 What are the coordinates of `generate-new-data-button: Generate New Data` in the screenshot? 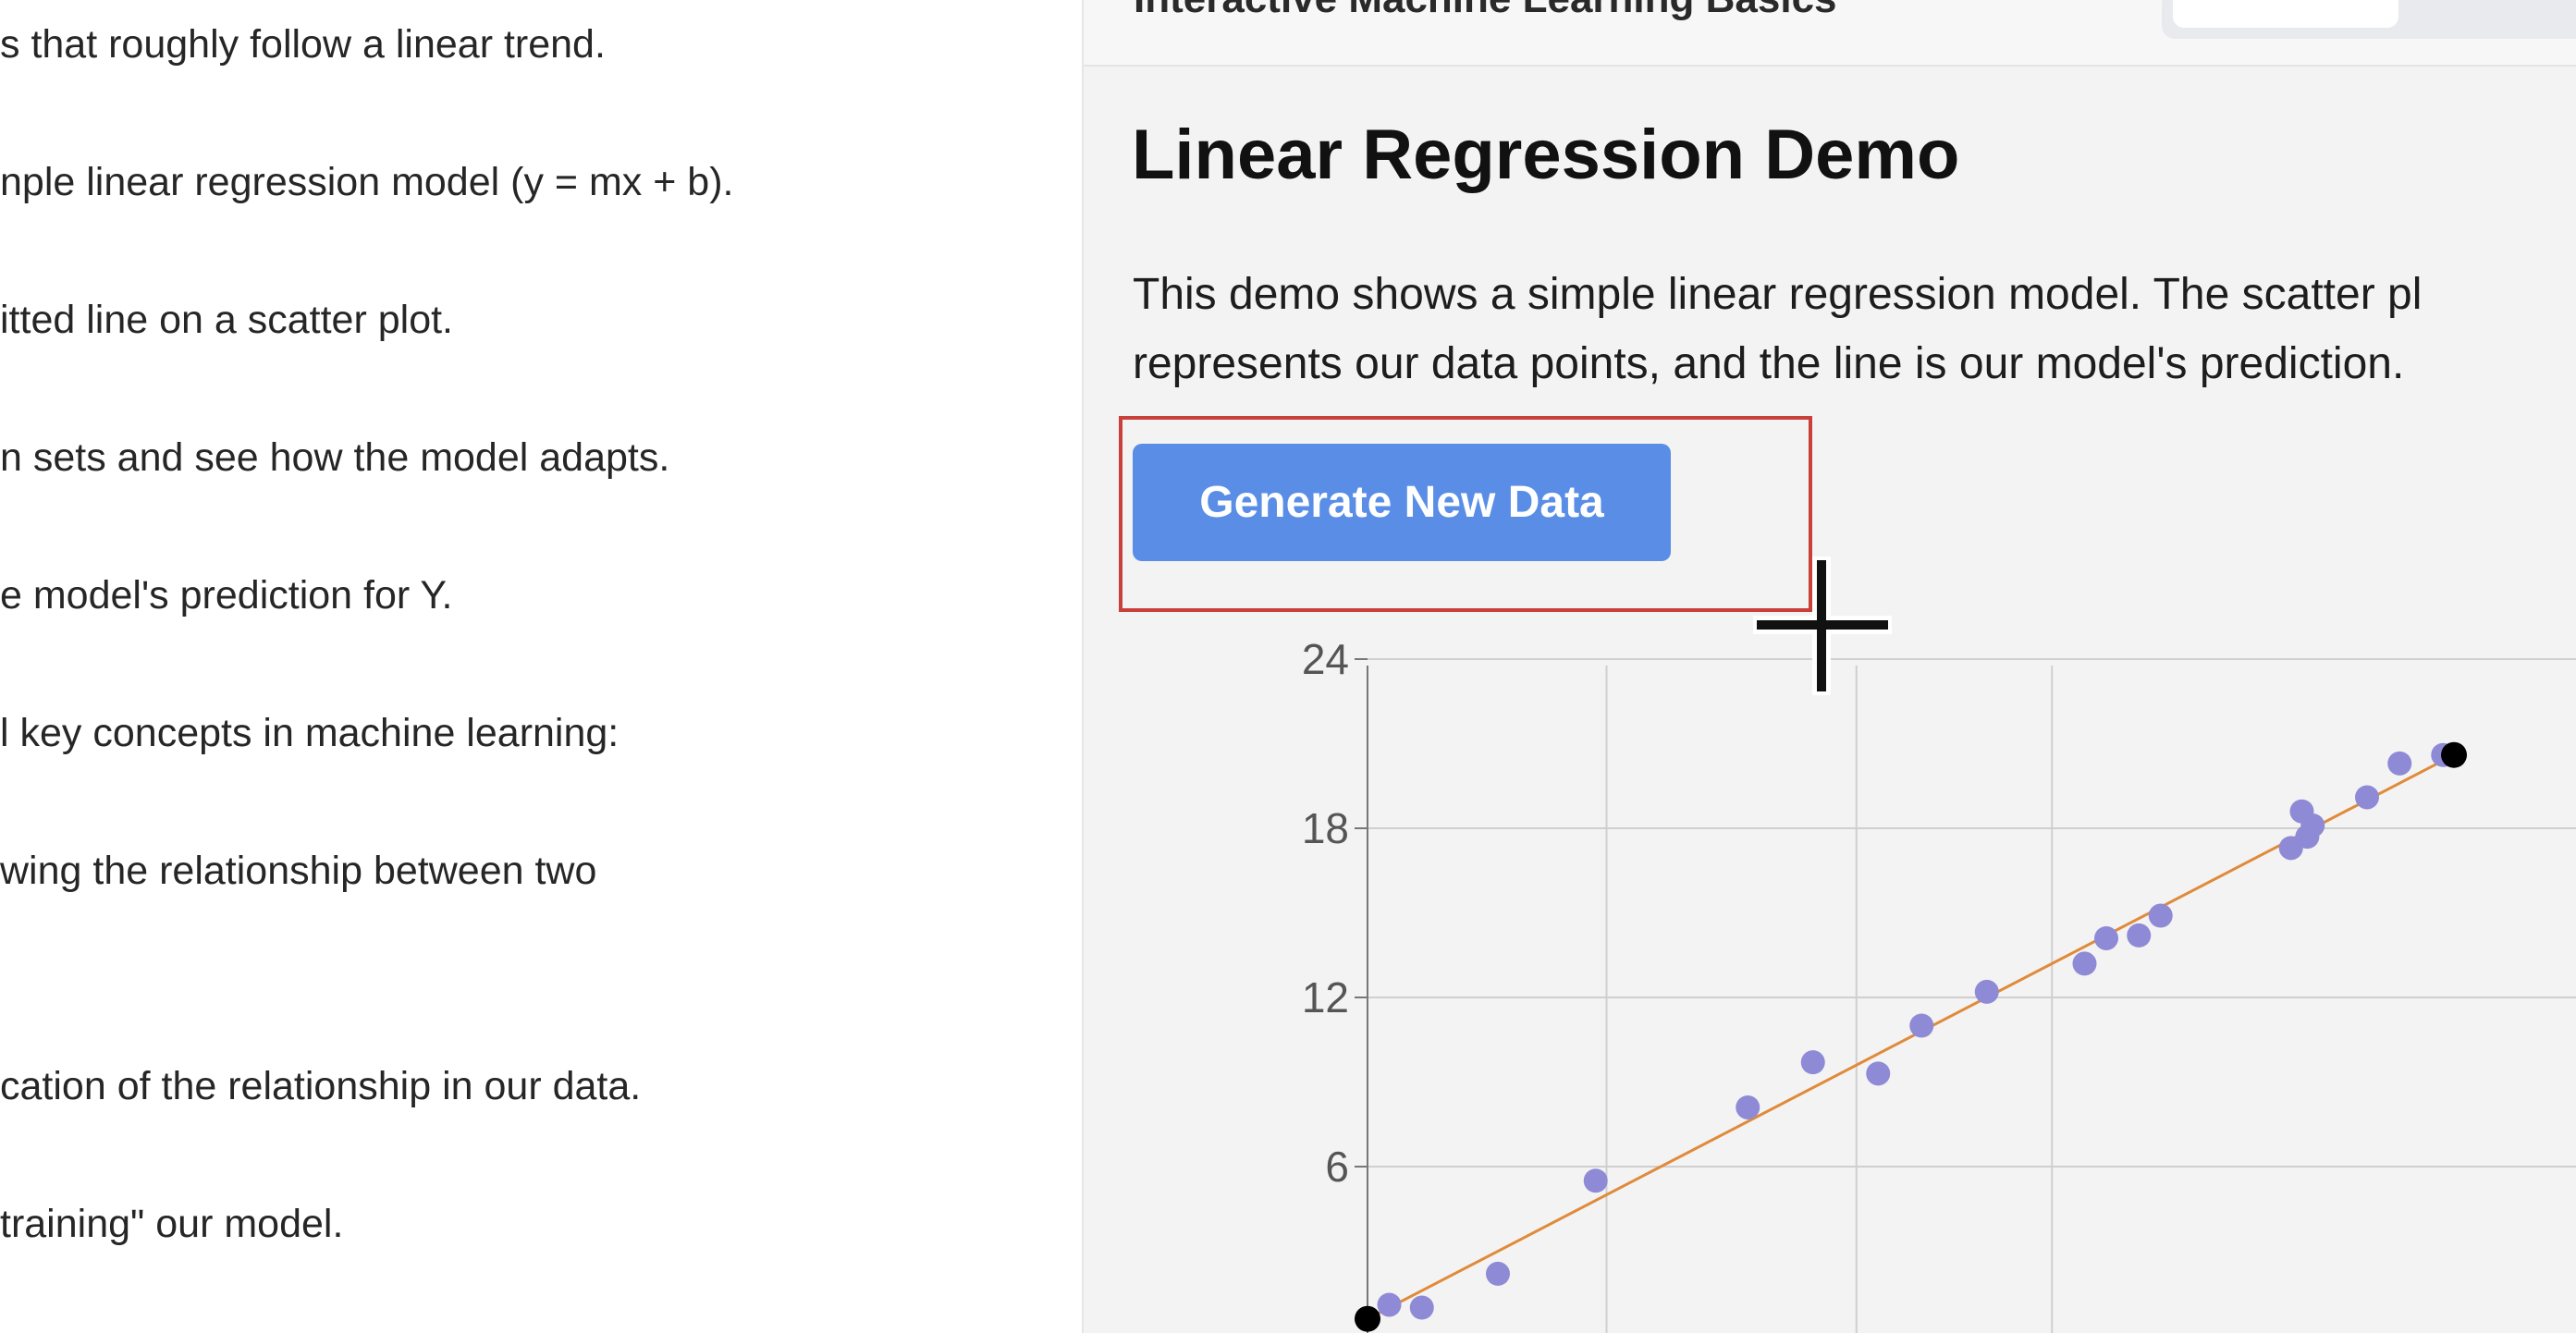 It's located at (1402, 503).